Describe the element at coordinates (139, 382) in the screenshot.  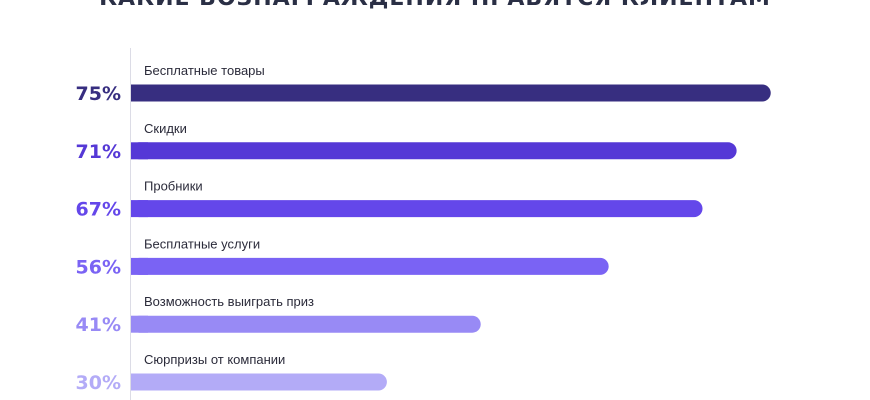
I see `bar-6-base` at that location.